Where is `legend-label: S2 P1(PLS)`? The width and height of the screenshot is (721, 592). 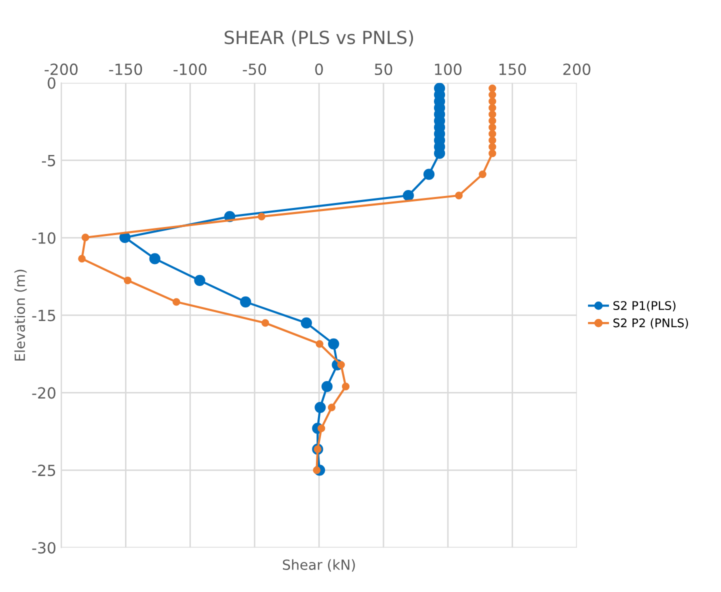 legend-label: S2 P1(PLS) is located at coordinates (644, 306).